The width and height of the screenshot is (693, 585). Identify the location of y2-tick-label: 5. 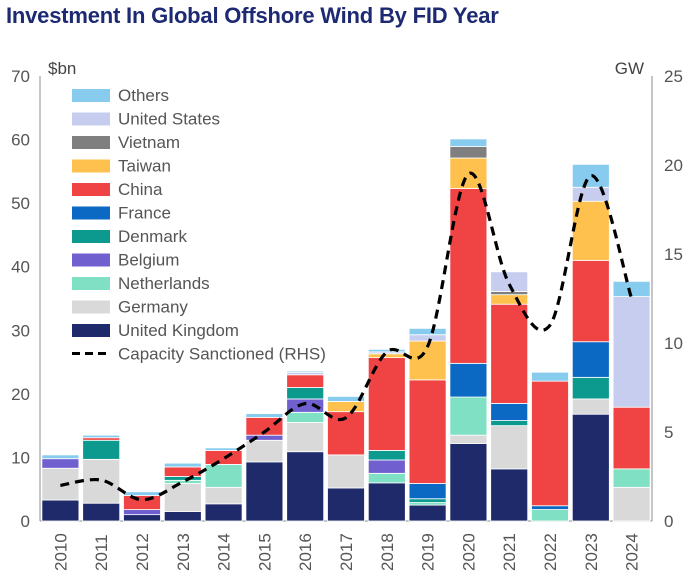
(668, 432).